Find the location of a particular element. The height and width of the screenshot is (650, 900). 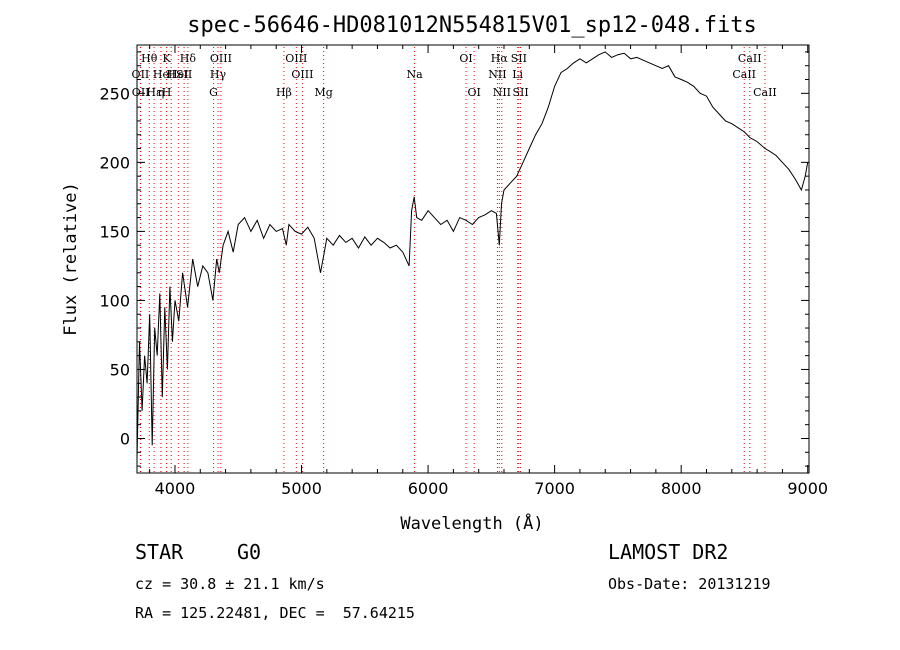

line-label: η is located at coordinates (161, 92).